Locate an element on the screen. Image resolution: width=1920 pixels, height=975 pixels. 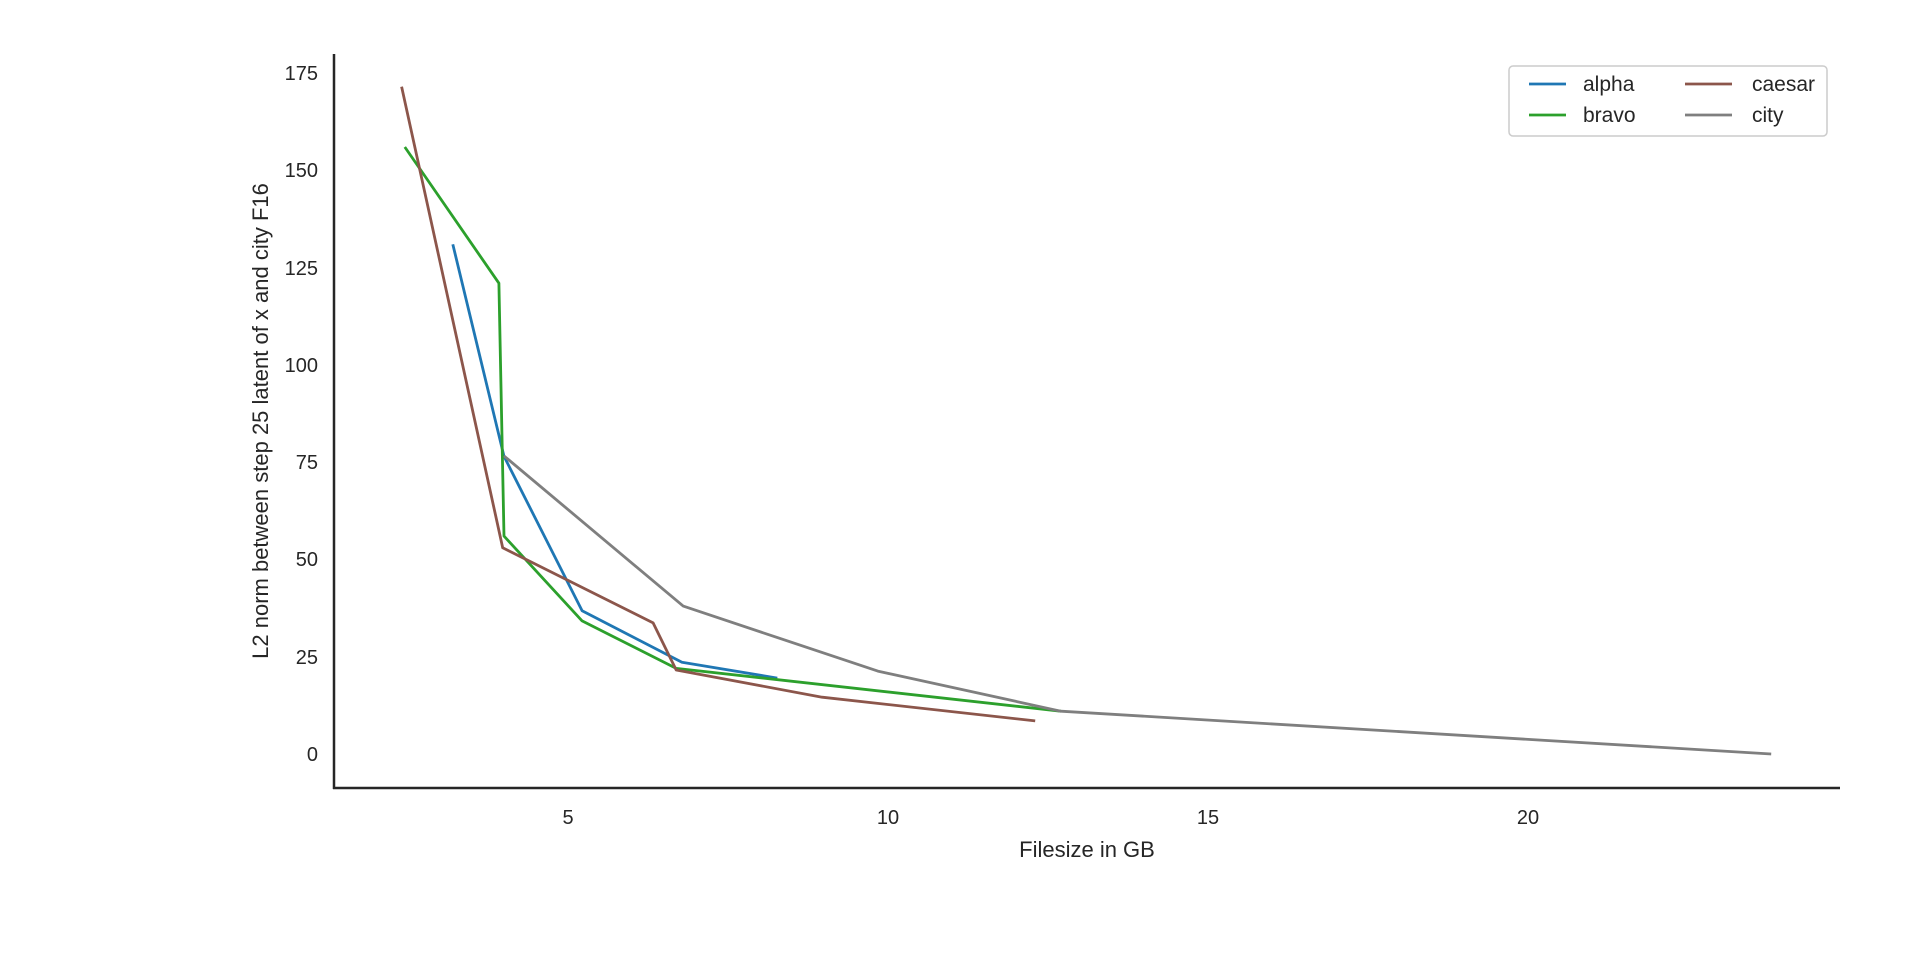
legend-item-alpha: alpha is located at coordinates (1582, 84).